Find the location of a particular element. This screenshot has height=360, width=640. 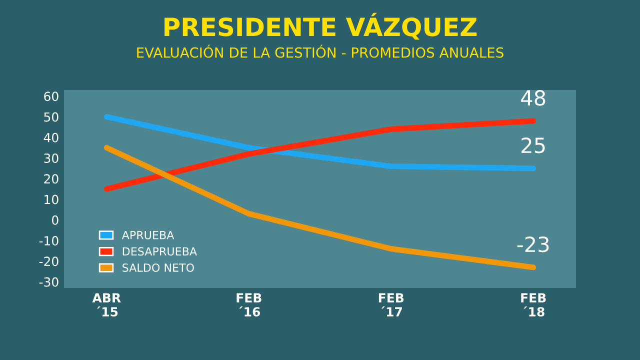

legend-label: SALDO NETO is located at coordinates (158, 267).